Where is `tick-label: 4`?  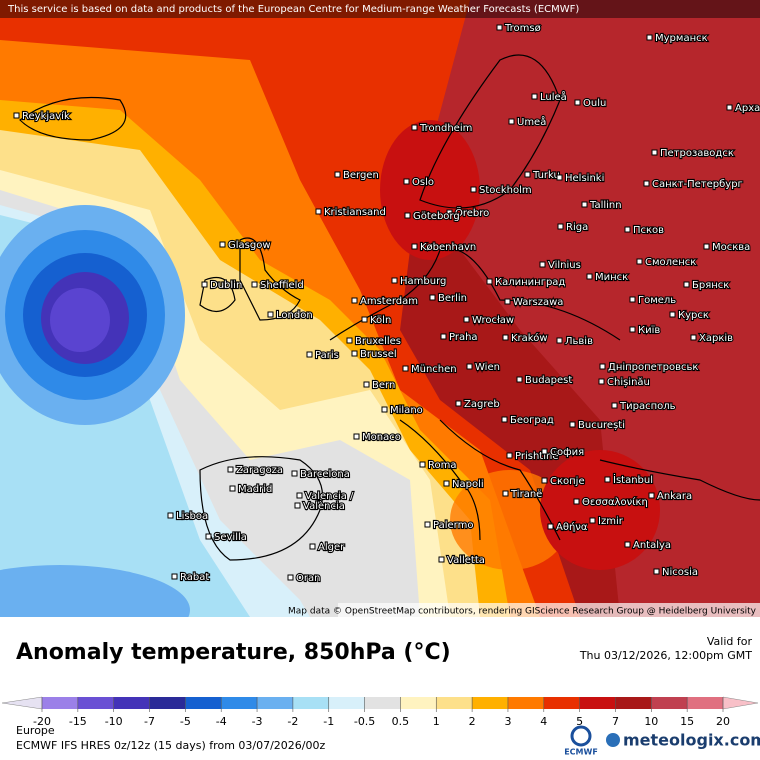
tick-label: 4 is located at coordinates (543, 721).